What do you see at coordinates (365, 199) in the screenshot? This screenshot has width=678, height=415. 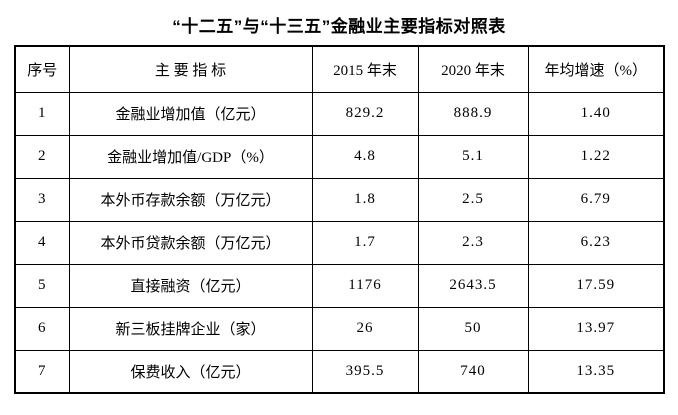 I see `cell-end-2015: 1.8` at bounding box center [365, 199].